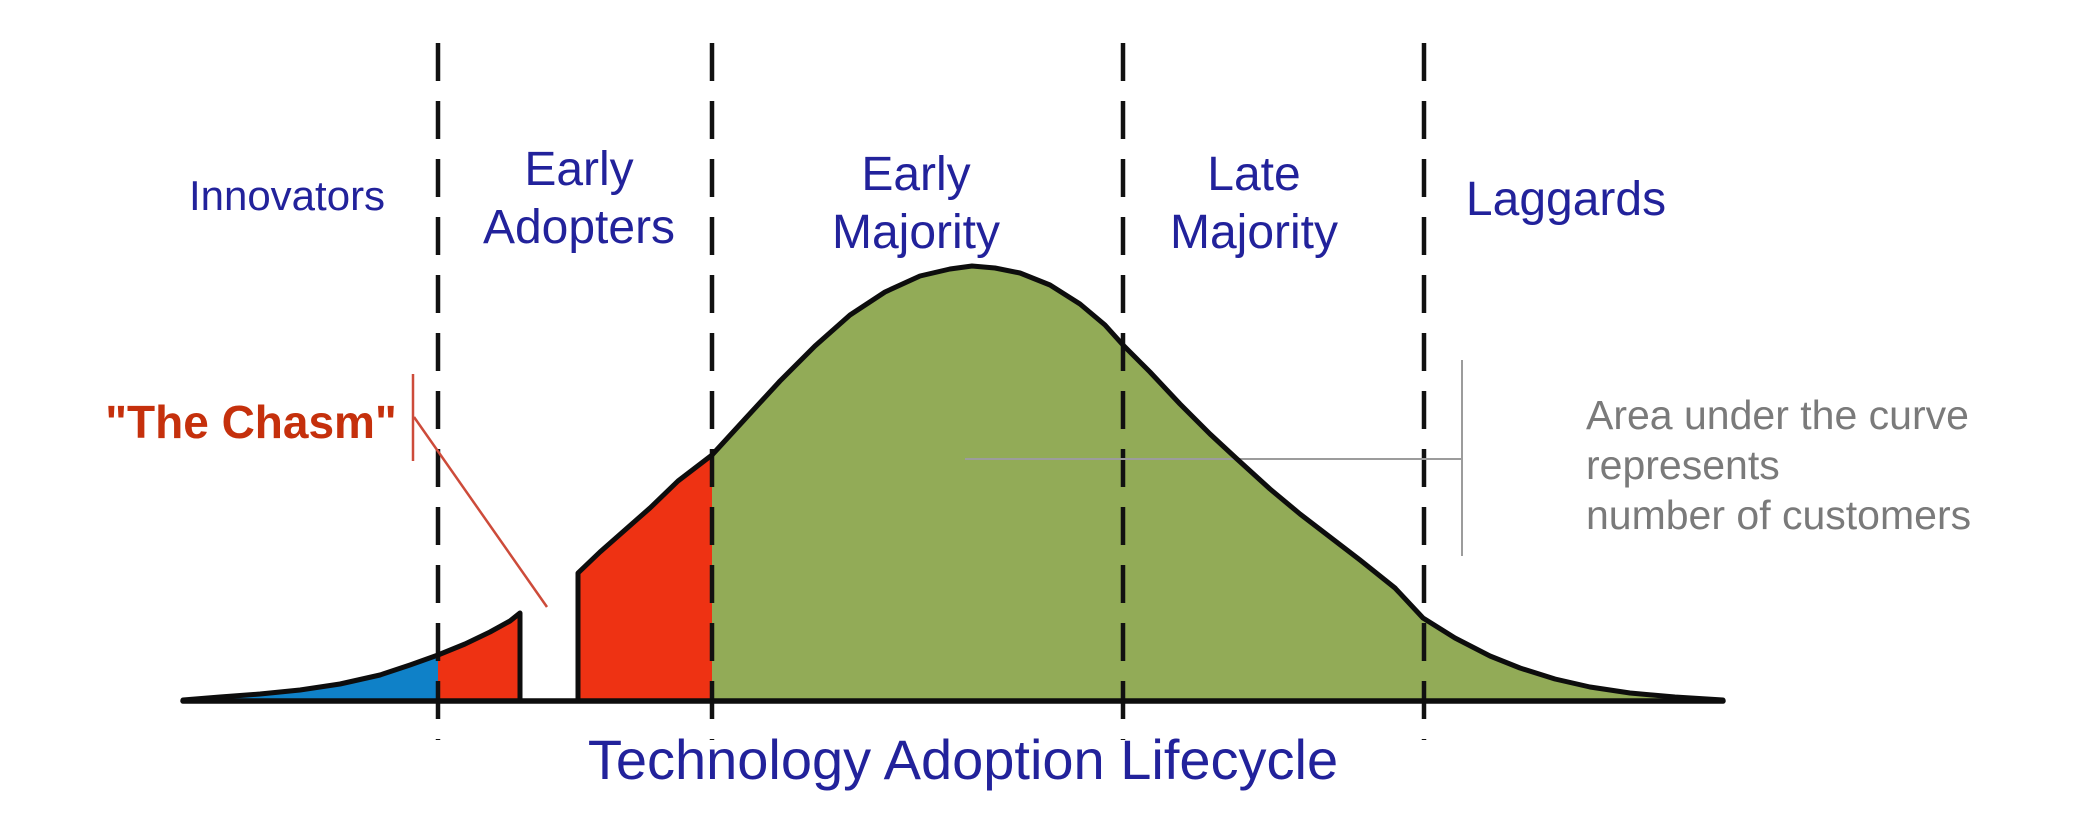 The image size is (2087, 833). I want to click on label-early-majority-line2: Majority, so click(916, 232).